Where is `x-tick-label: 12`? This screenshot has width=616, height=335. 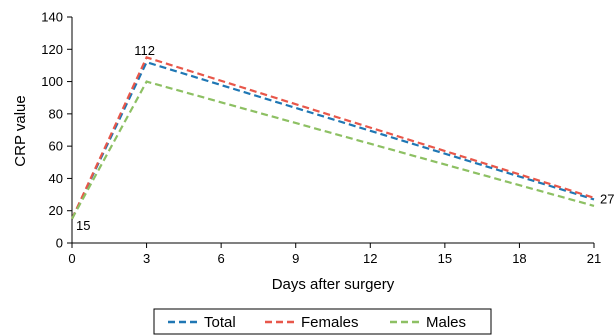 x-tick-label: 12 is located at coordinates (370, 258).